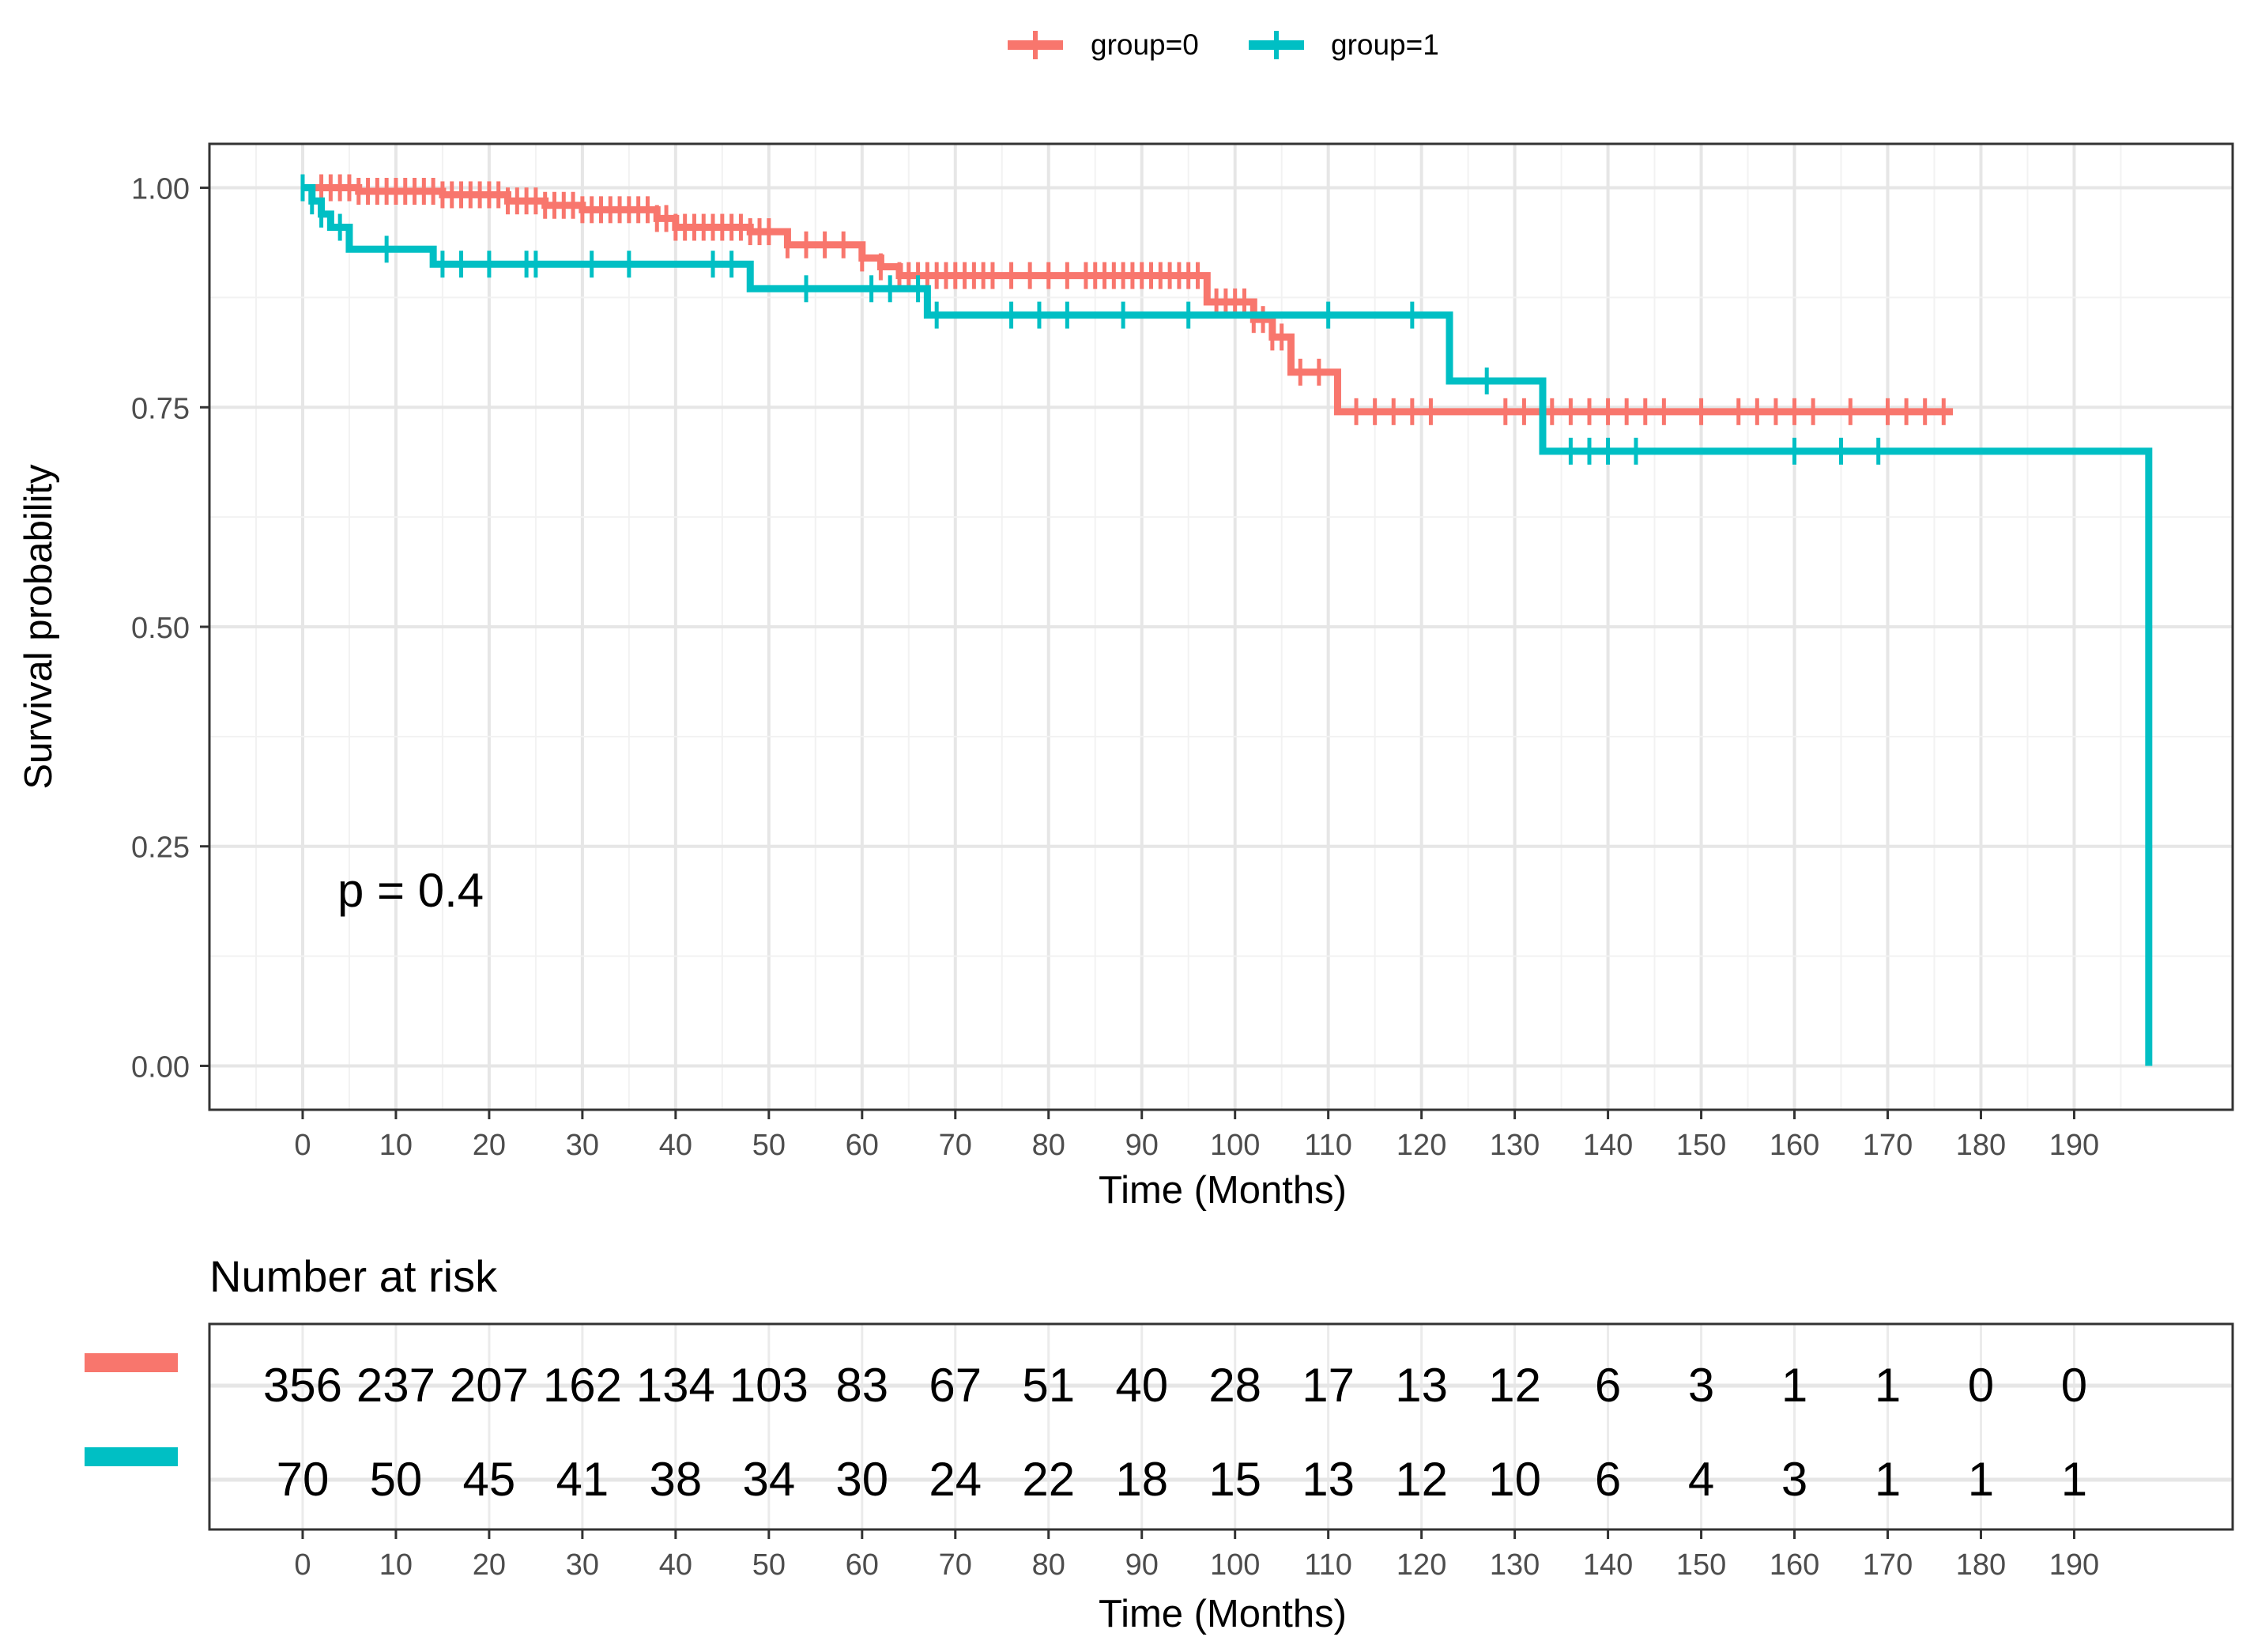  Describe the element at coordinates (675, 1385) in the screenshot. I see `risk-value-group-0: 134` at that location.